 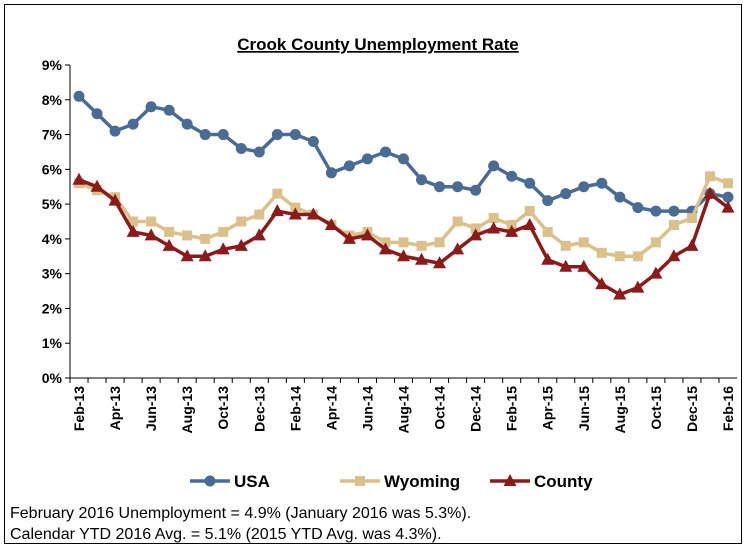 What do you see at coordinates (563, 481) in the screenshot?
I see `legend-label: County` at bounding box center [563, 481].